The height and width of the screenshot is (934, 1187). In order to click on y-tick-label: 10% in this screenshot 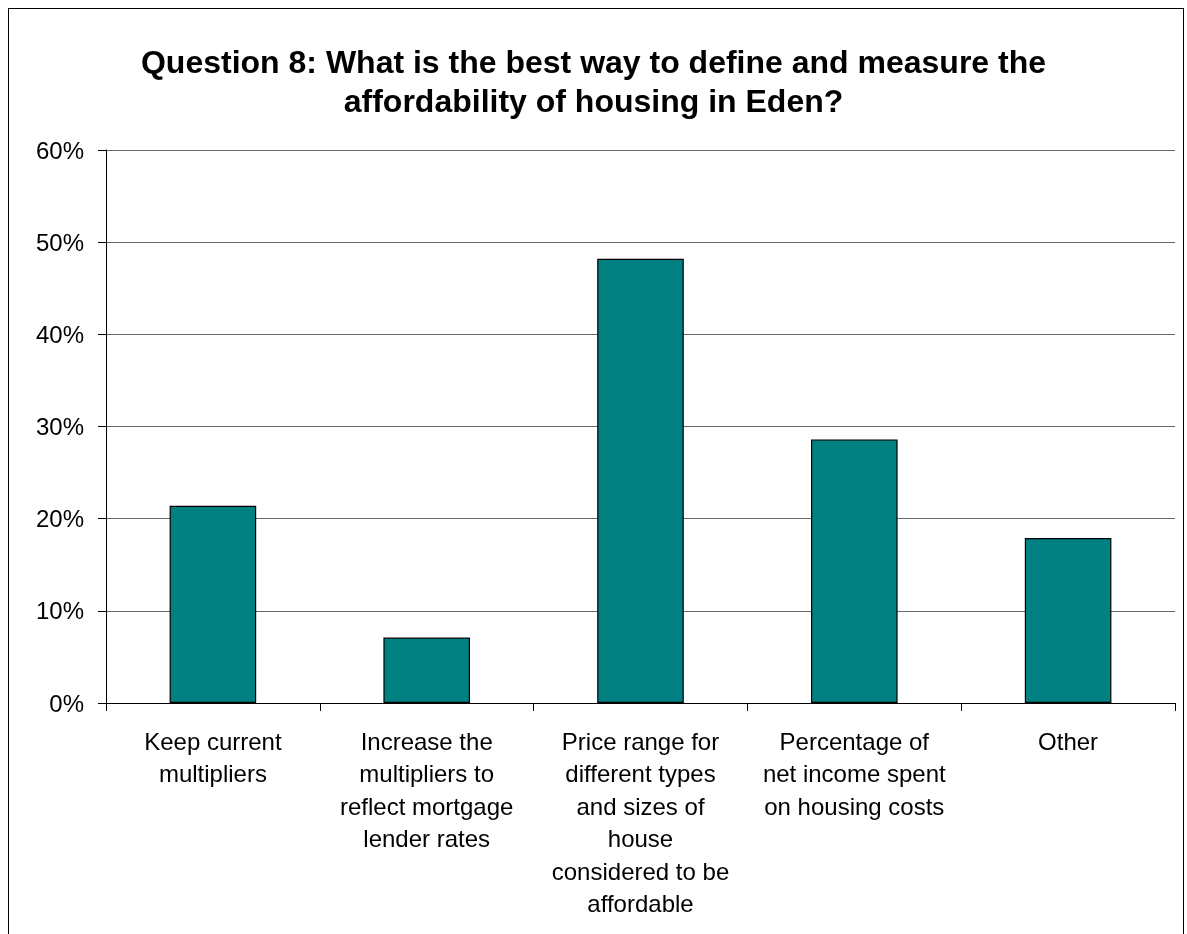, I will do `click(59, 611)`.